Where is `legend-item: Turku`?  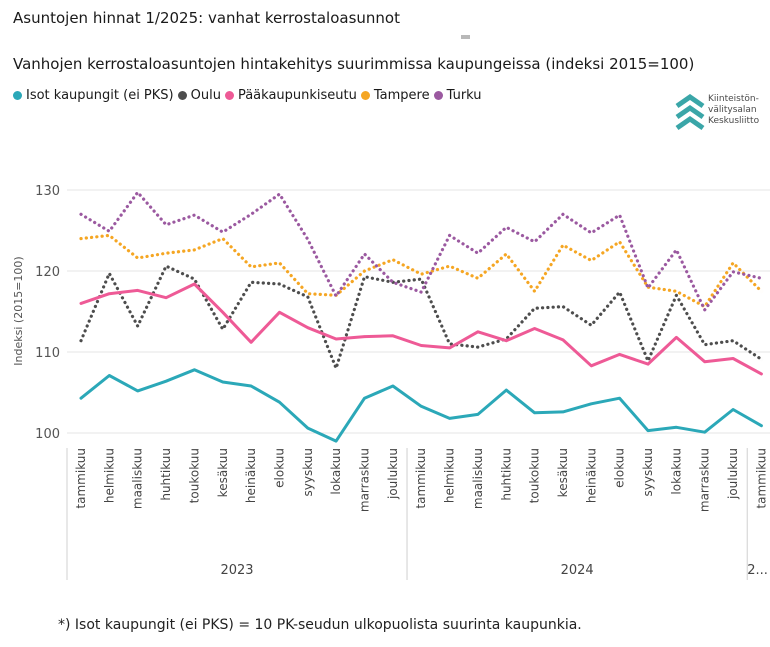
legend-item: Turku is located at coordinates (457, 95).